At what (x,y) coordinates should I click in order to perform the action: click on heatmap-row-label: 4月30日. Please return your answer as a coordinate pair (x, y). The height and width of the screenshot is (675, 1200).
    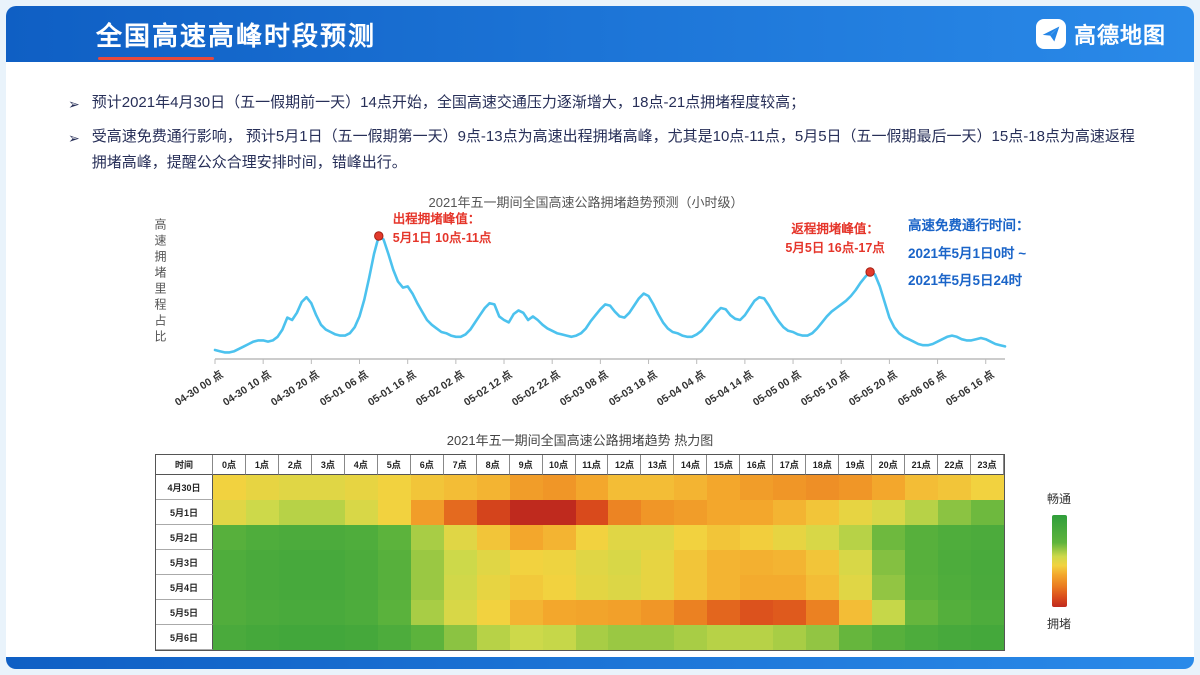
    Looking at the image, I should click on (184, 487).